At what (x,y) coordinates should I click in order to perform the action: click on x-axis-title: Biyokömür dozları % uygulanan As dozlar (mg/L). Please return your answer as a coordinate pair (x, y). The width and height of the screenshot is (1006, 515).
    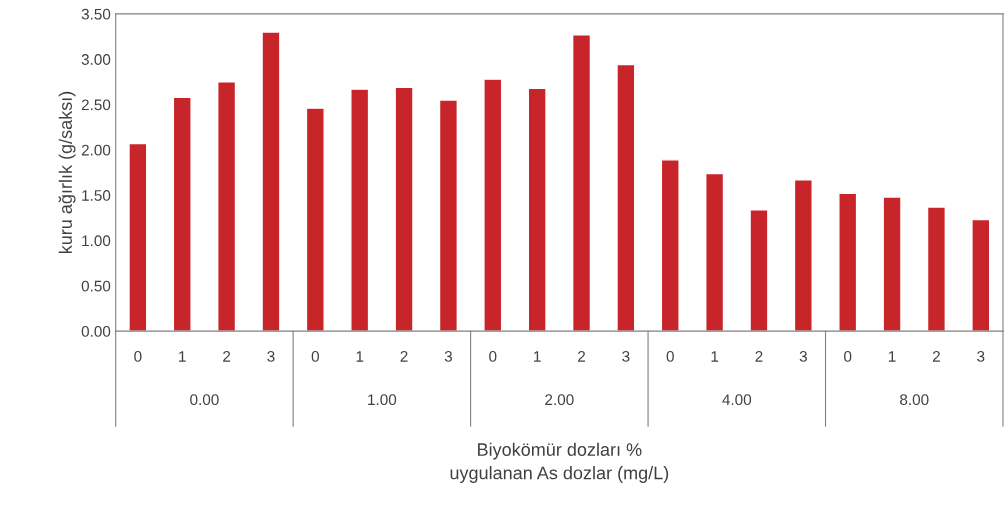
    Looking at the image, I should click on (559, 462).